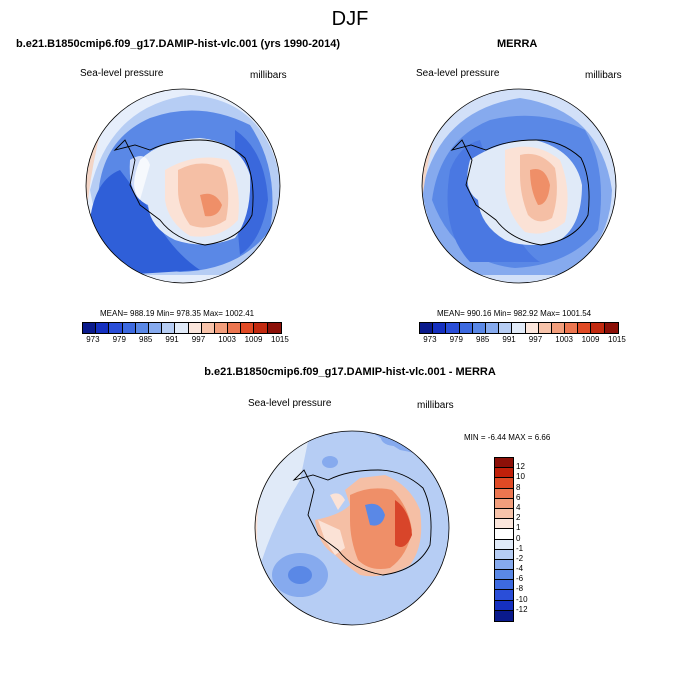 Image resolution: width=700 pixels, height=700 pixels. What do you see at coordinates (507, 437) in the screenshot?
I see `panel3-stats: MIN = -6.44 MAX = 6.66` at bounding box center [507, 437].